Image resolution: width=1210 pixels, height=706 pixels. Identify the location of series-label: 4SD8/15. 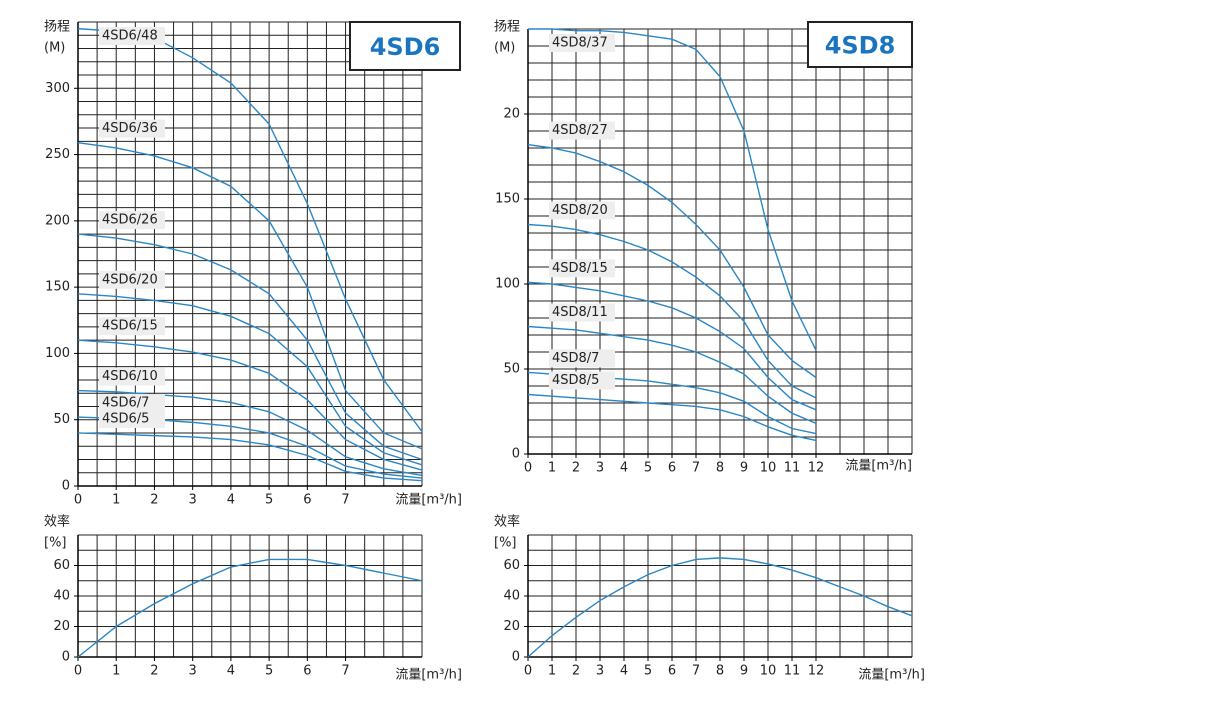
(580, 268).